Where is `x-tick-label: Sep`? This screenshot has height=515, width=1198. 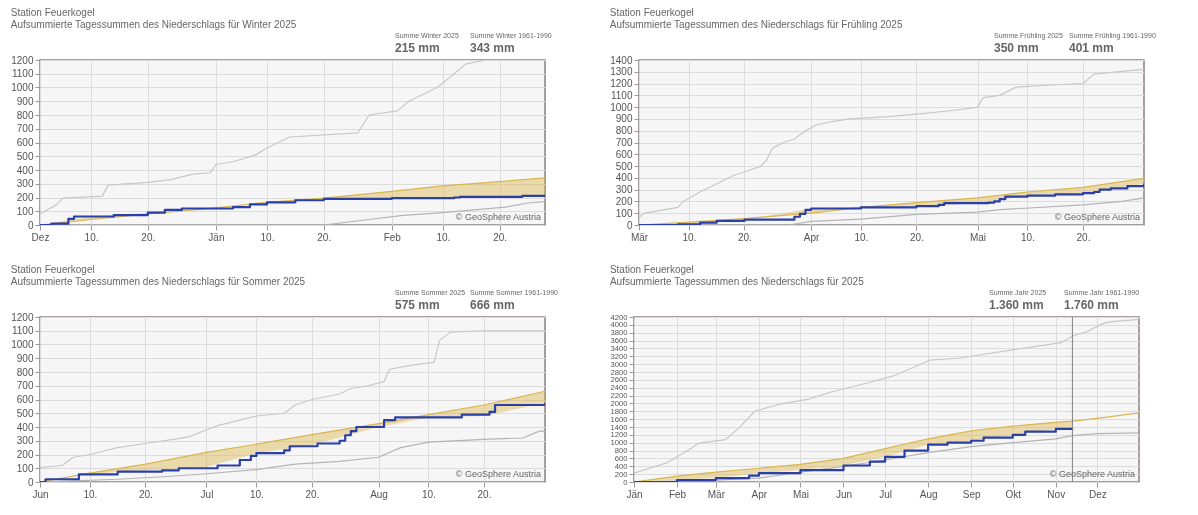
x-tick-label: Sep is located at coordinates (971, 494).